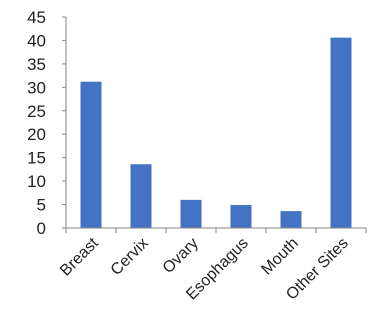 The height and width of the screenshot is (330, 373). What do you see at coordinates (36, 123) in the screenshot?
I see `y-axis-ticks: 0 5 10 15 20 25 30 35 40 45` at bounding box center [36, 123].